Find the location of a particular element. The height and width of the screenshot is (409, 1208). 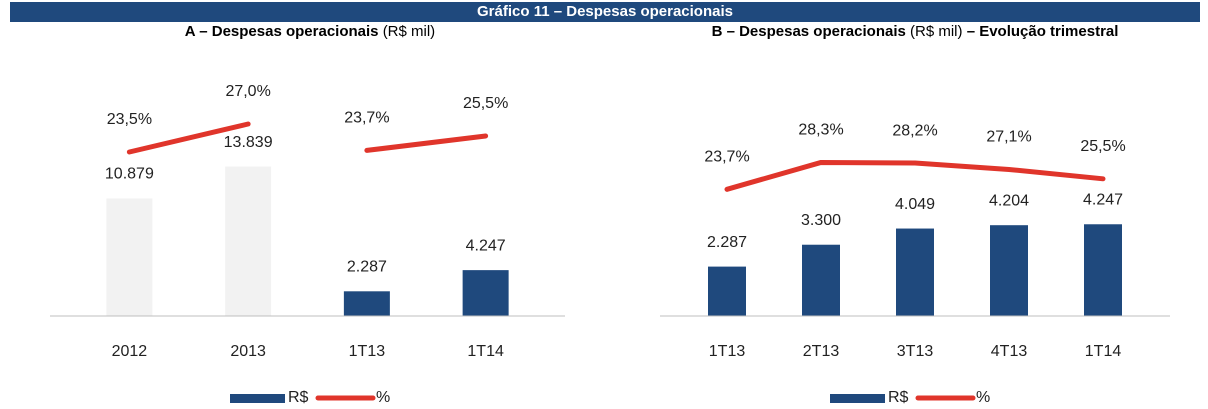

subtitle-part: A – Despesas operacionais is located at coordinates (282, 31).